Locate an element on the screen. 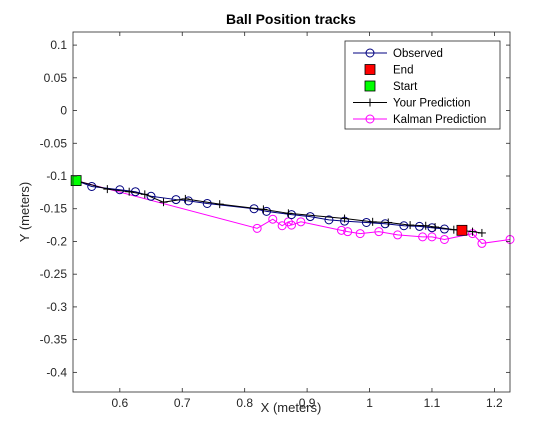  legend-item-observed: Observed is located at coordinates (398, 54).